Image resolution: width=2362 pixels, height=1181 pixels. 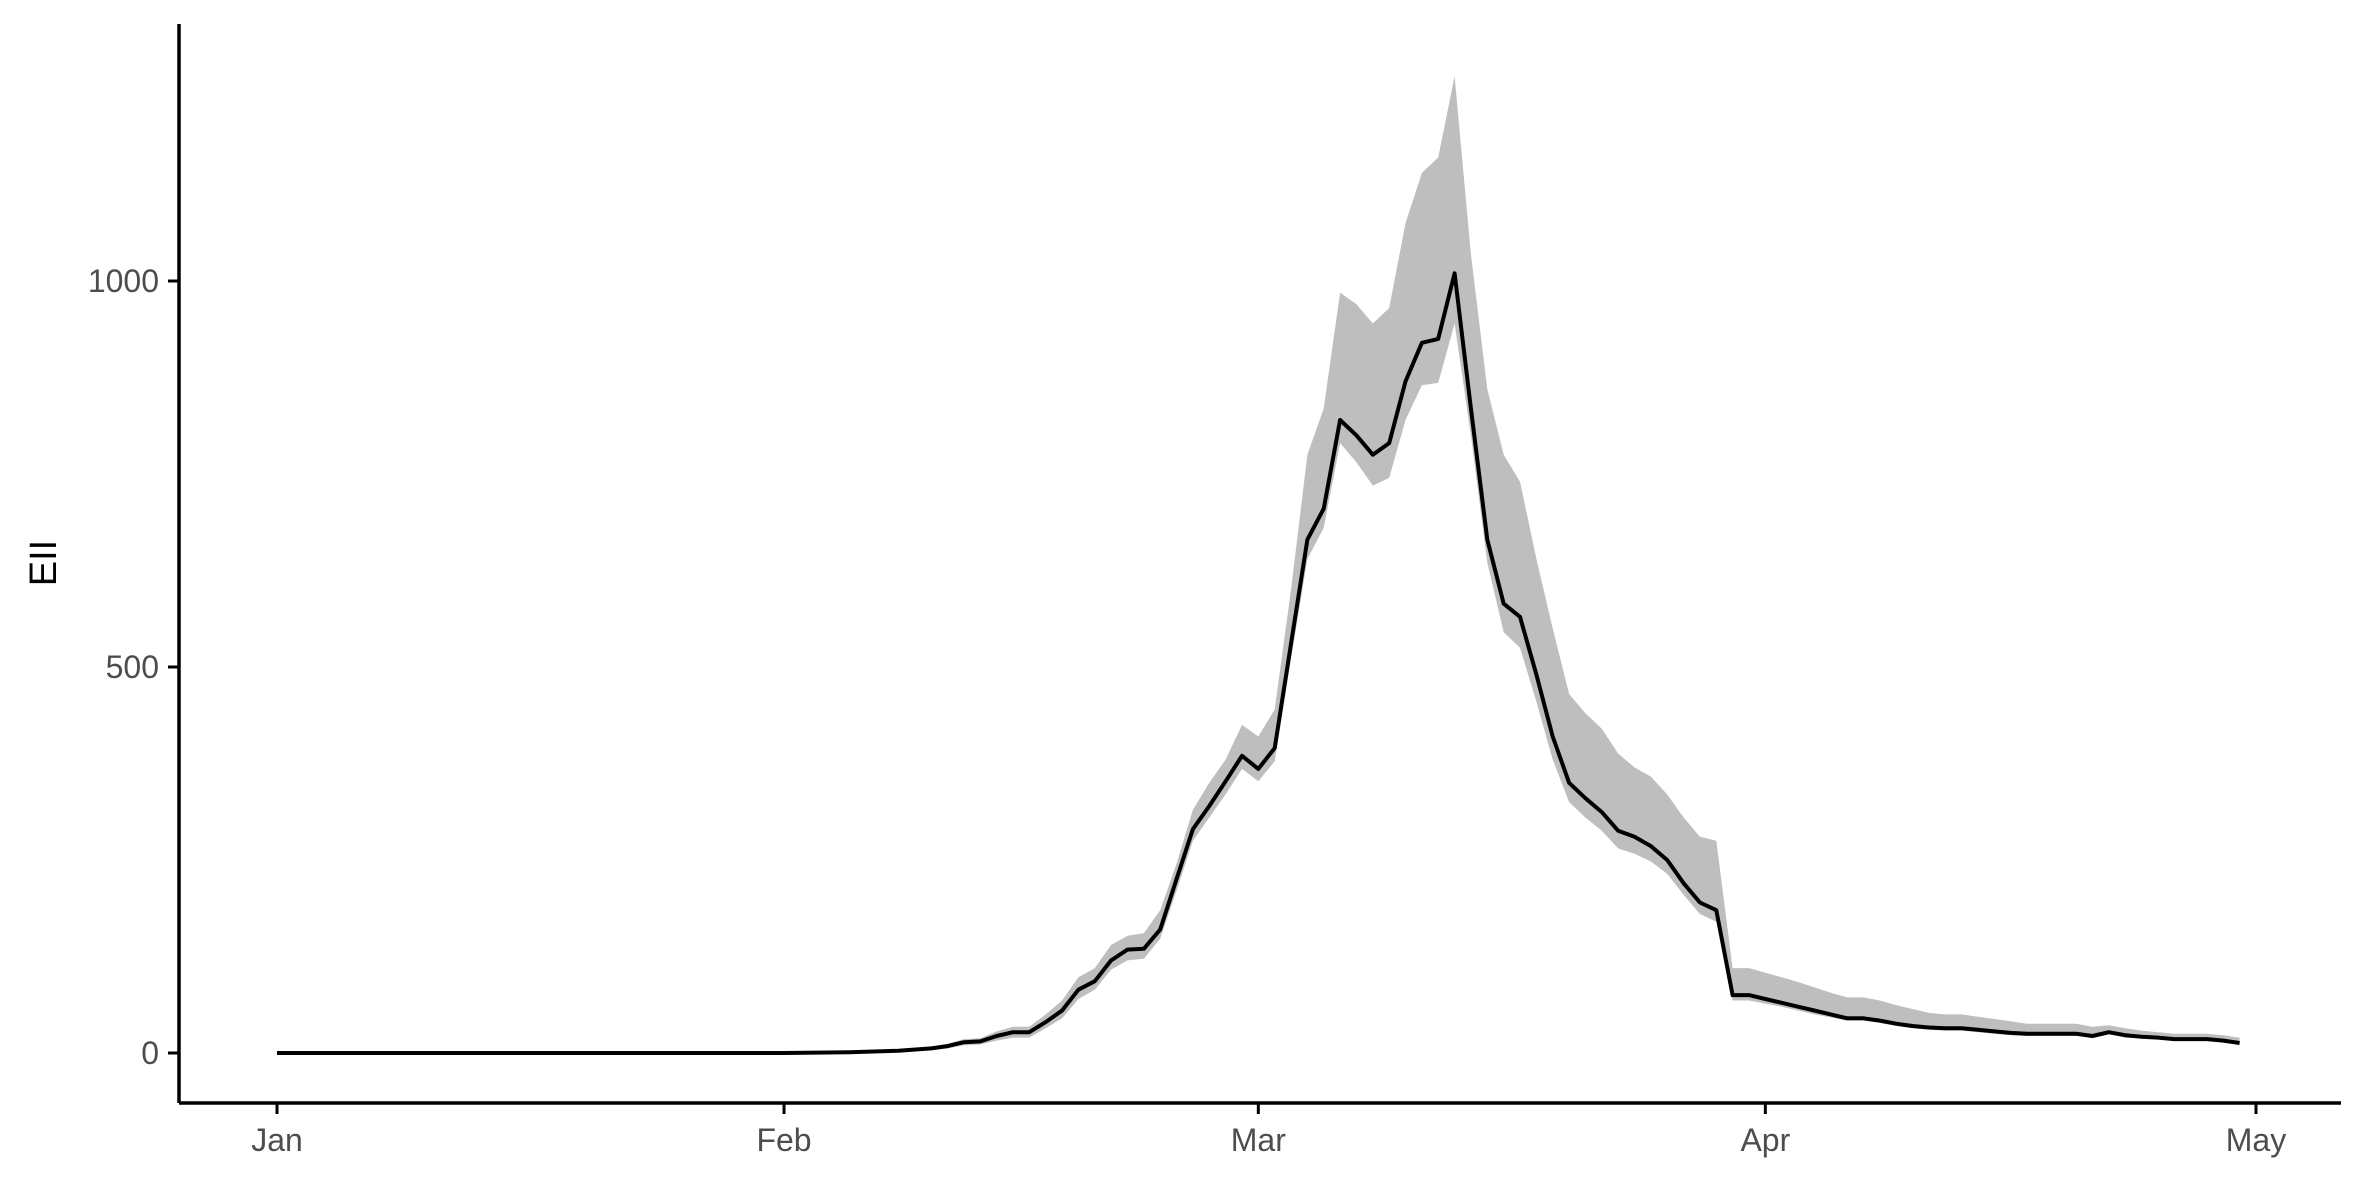 I want to click on y-tick-label: 500, so click(x=132, y=667).